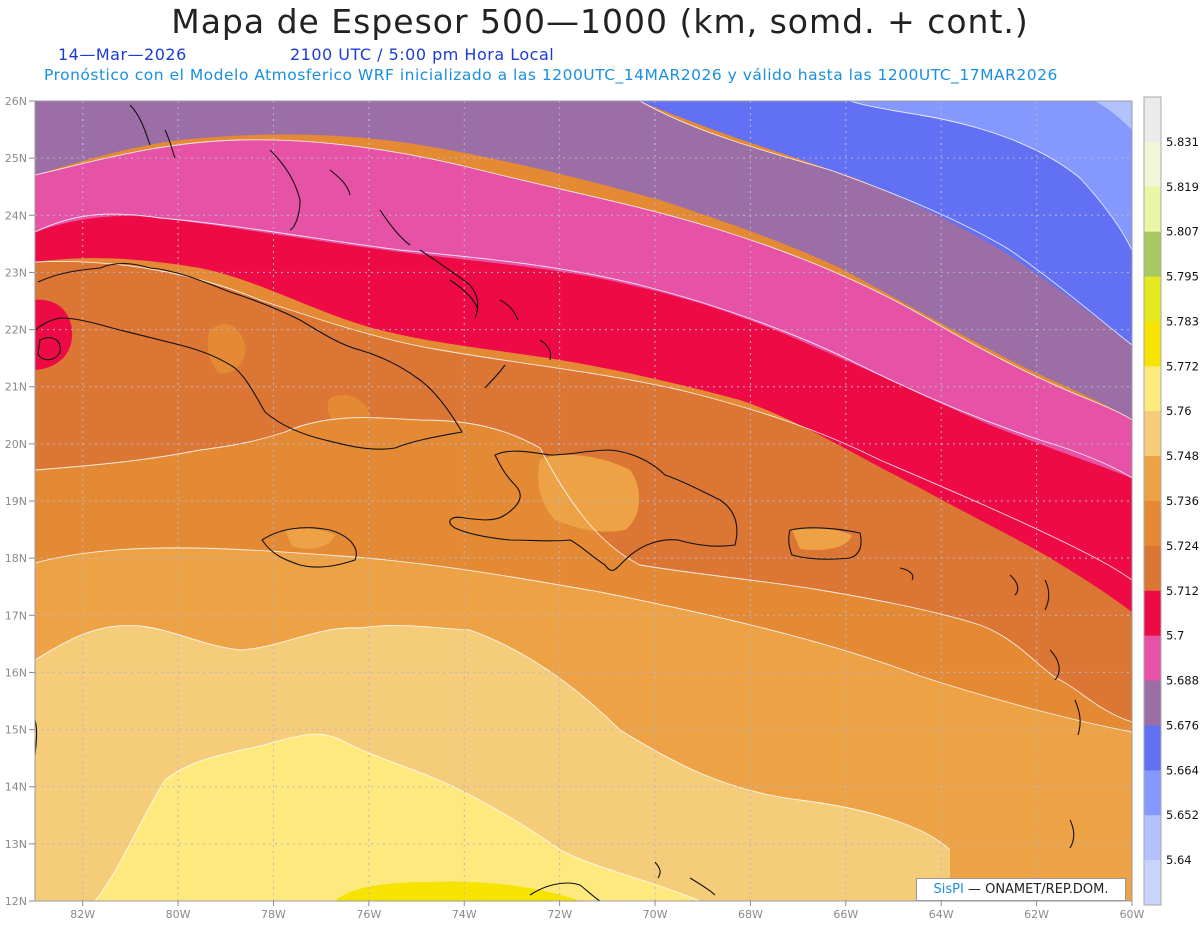 The image size is (1200, 927). Describe the element at coordinates (464, 914) in the screenshot. I see `lon-tick-label: 74W` at that location.